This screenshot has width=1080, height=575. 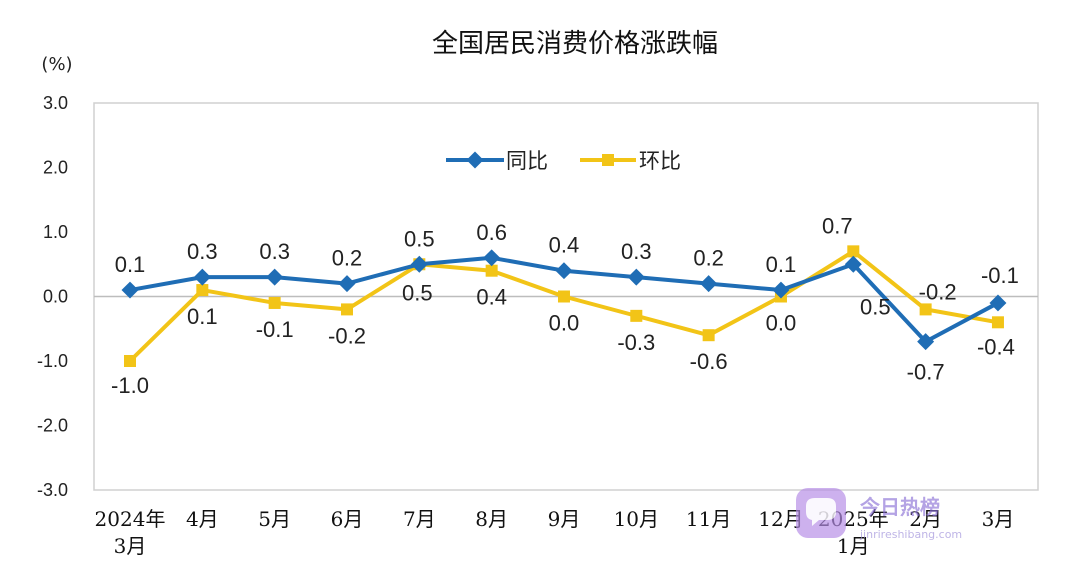 What do you see at coordinates (202, 316) in the screenshot?
I see `data-label-mom: 0.1` at bounding box center [202, 316].